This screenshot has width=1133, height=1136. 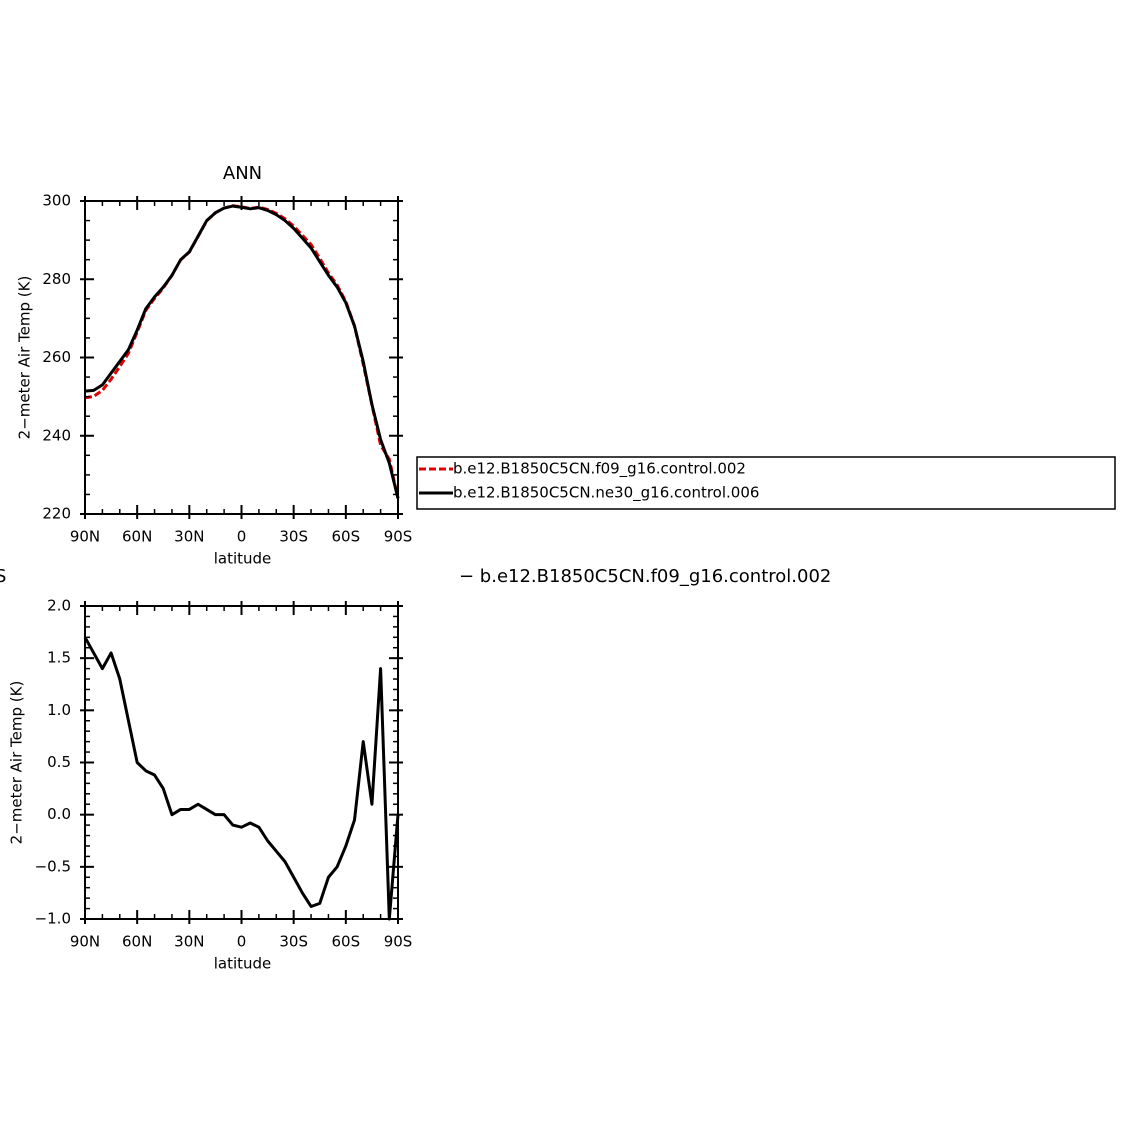 I want to click on y-tick-label: 280, so click(x=56, y=279).